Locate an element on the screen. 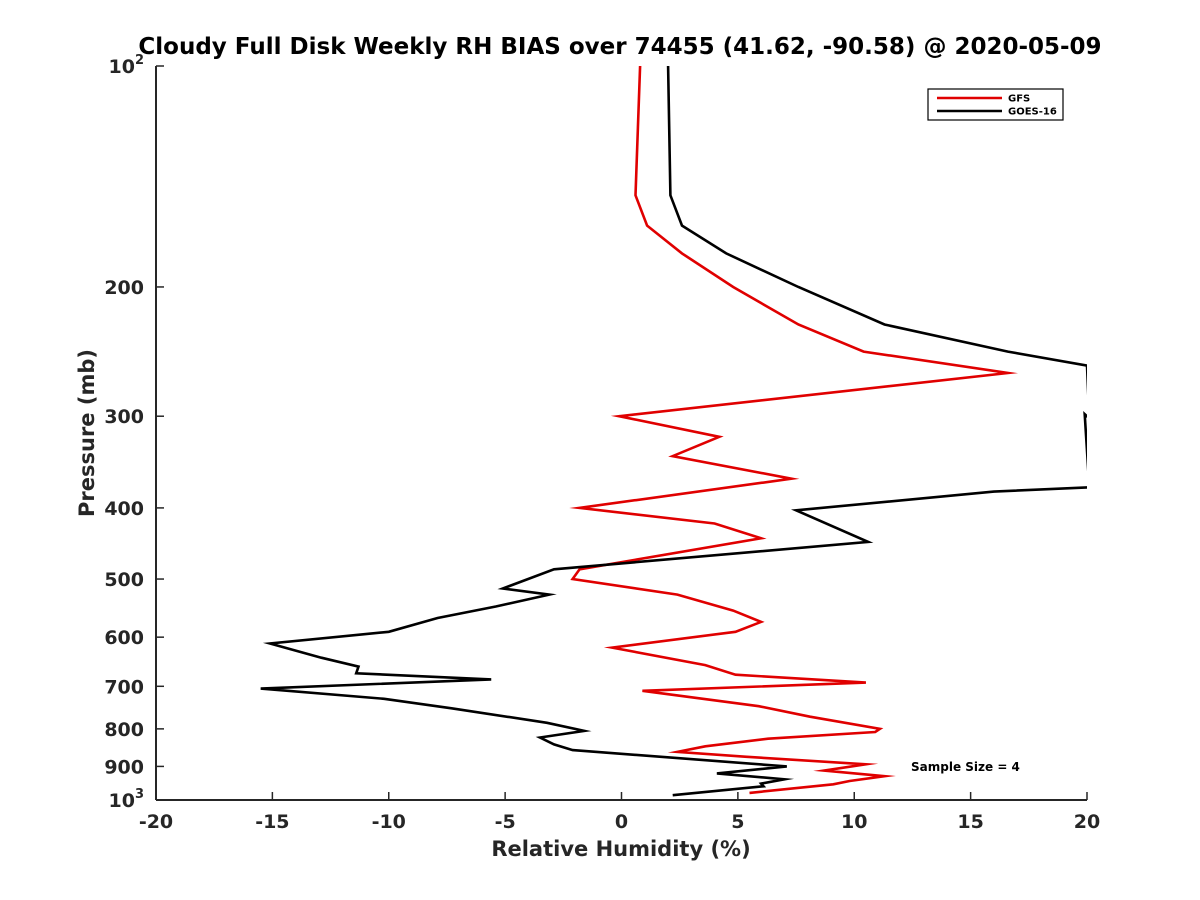  y-tick-label: 10³ is located at coordinates (127, 799).